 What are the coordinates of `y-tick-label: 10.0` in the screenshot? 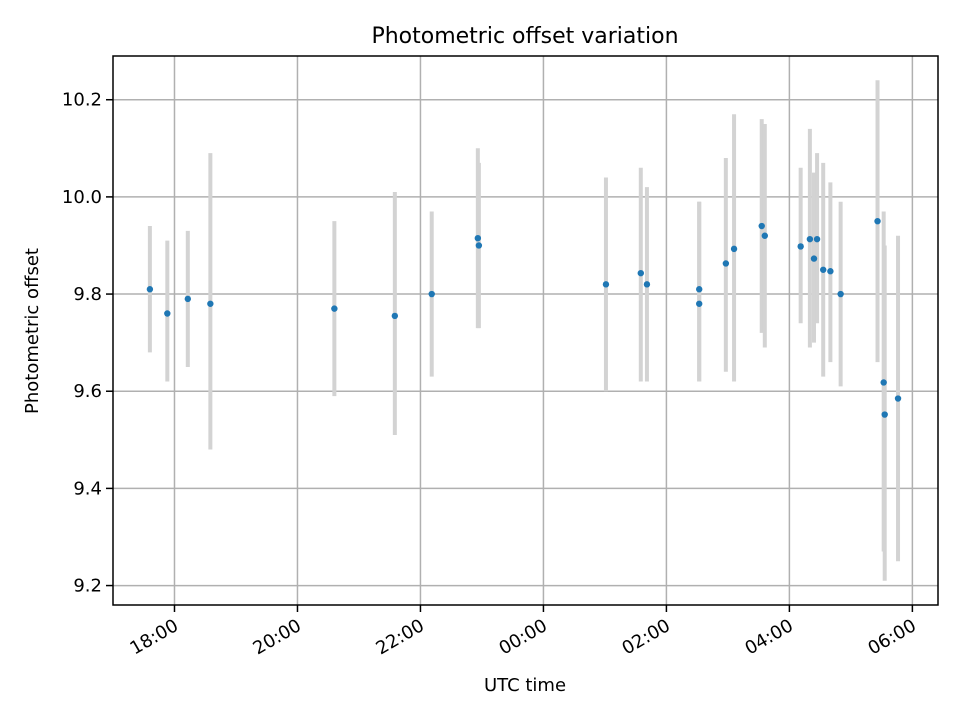 It's located at (82, 197).